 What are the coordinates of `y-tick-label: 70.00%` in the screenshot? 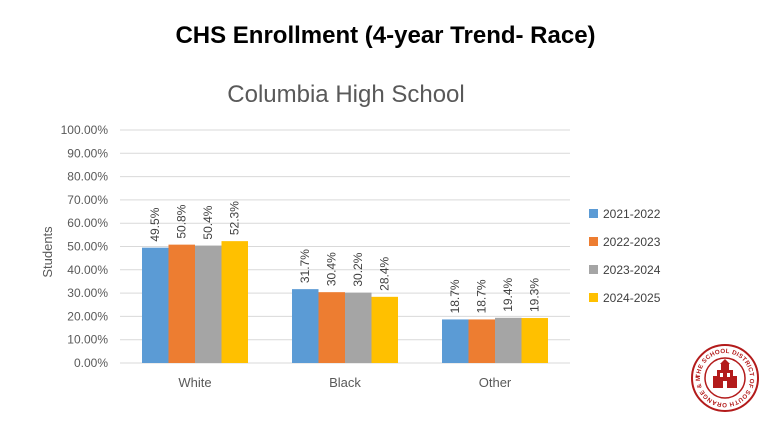 It's located at (87, 200).